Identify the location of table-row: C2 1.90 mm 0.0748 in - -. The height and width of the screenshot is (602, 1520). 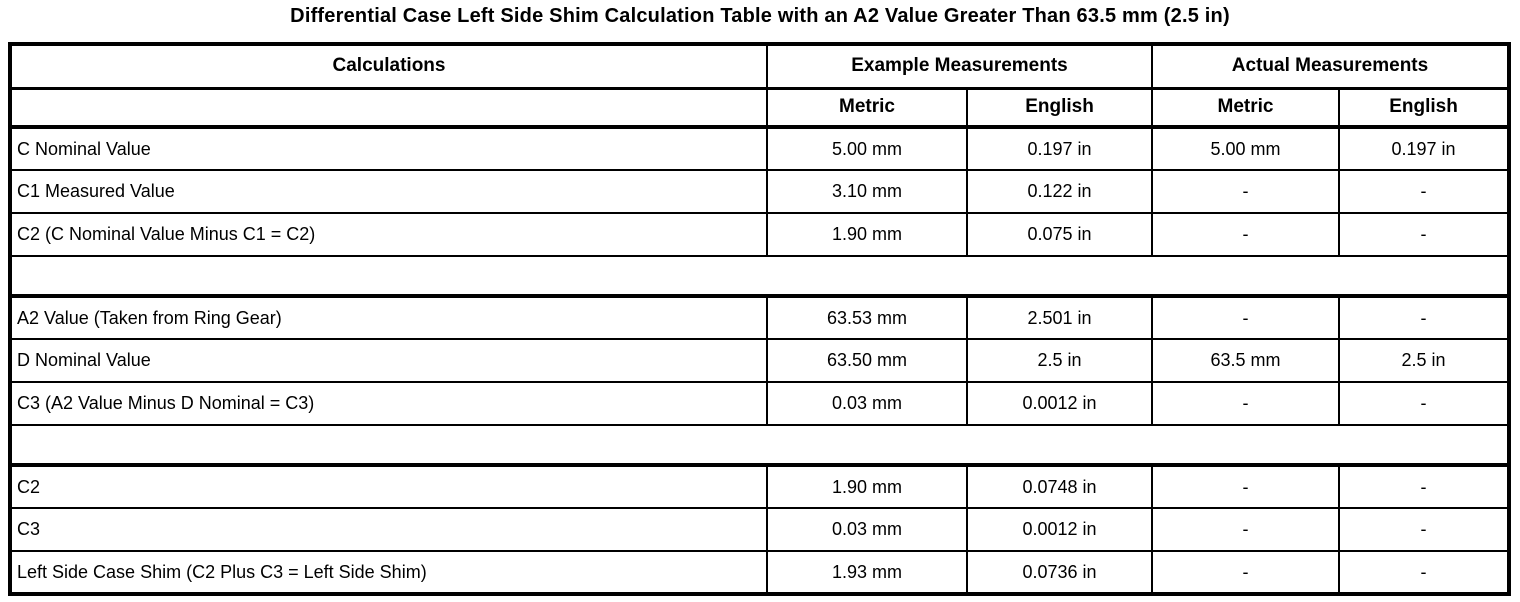
(759, 487).